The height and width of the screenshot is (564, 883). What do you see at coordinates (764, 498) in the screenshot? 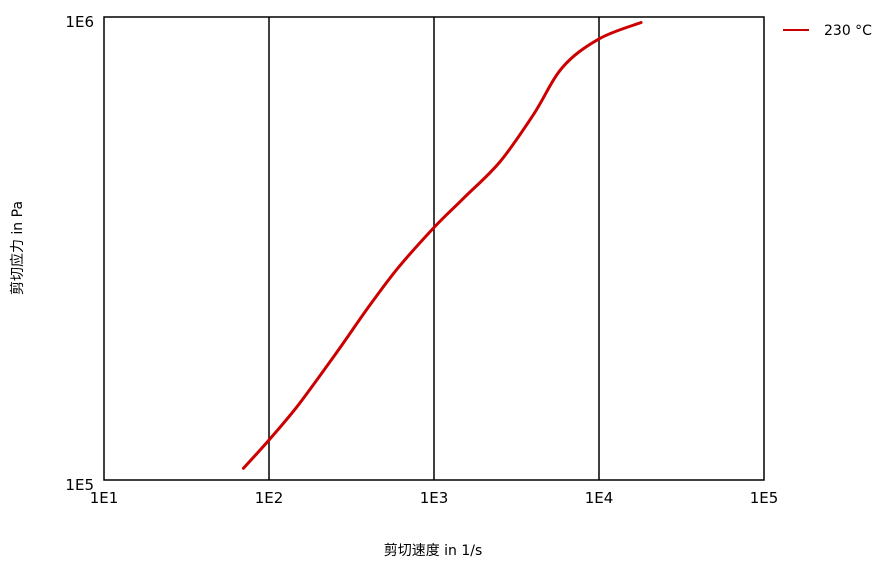
I see `x-tick-label: 1E5` at bounding box center [764, 498].